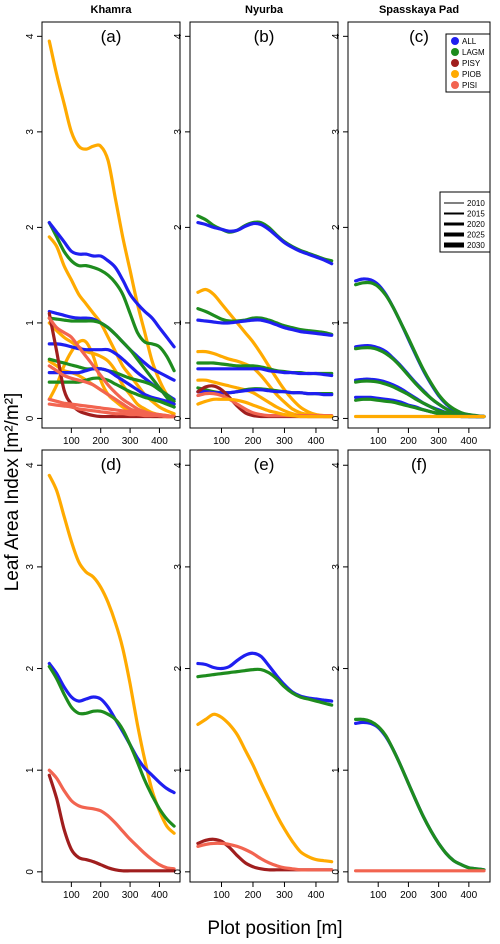 Image resolution: width=500 pixels, height=944 pixels. I want to click on panel-d: (d) 0 1 2 3 4 100 200 300 400, so click(103, 675).